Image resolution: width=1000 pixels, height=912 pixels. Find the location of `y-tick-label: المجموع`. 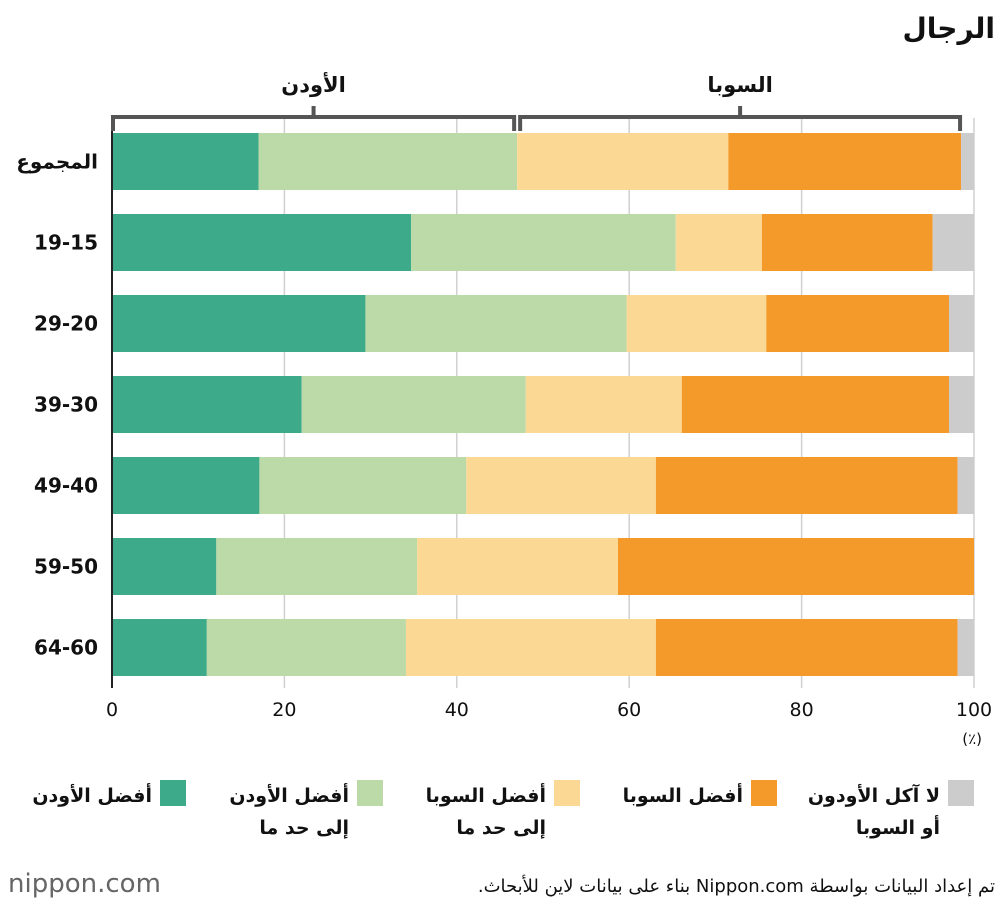

y-tick-label: المجموع is located at coordinates (57, 162).